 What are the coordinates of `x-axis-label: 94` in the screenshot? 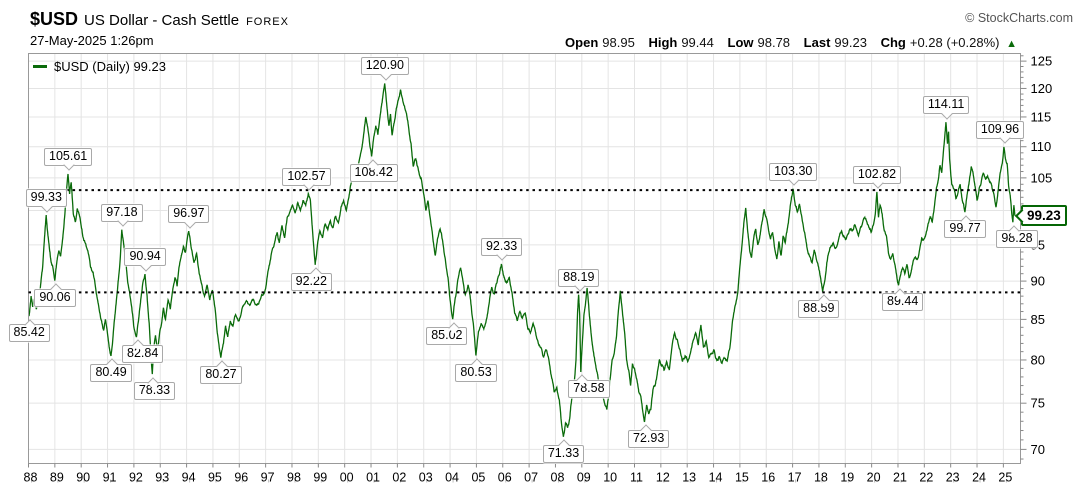 It's located at (189, 478).